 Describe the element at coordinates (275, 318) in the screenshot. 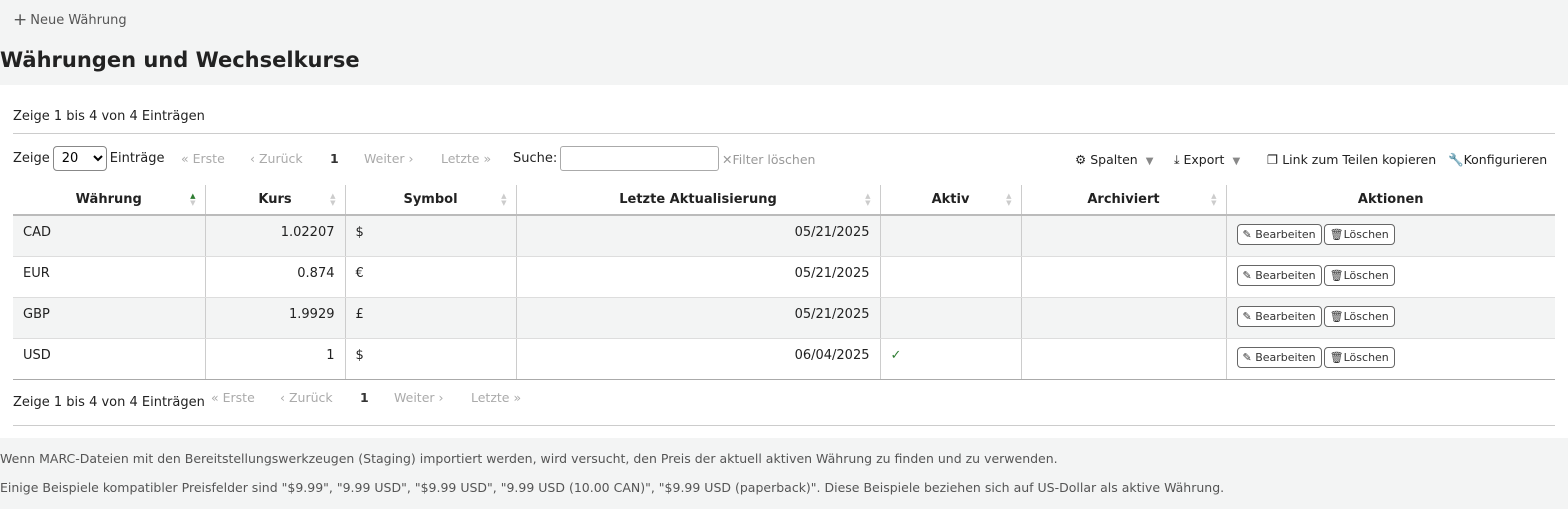

I see `cell-rate: 1.9929` at that location.